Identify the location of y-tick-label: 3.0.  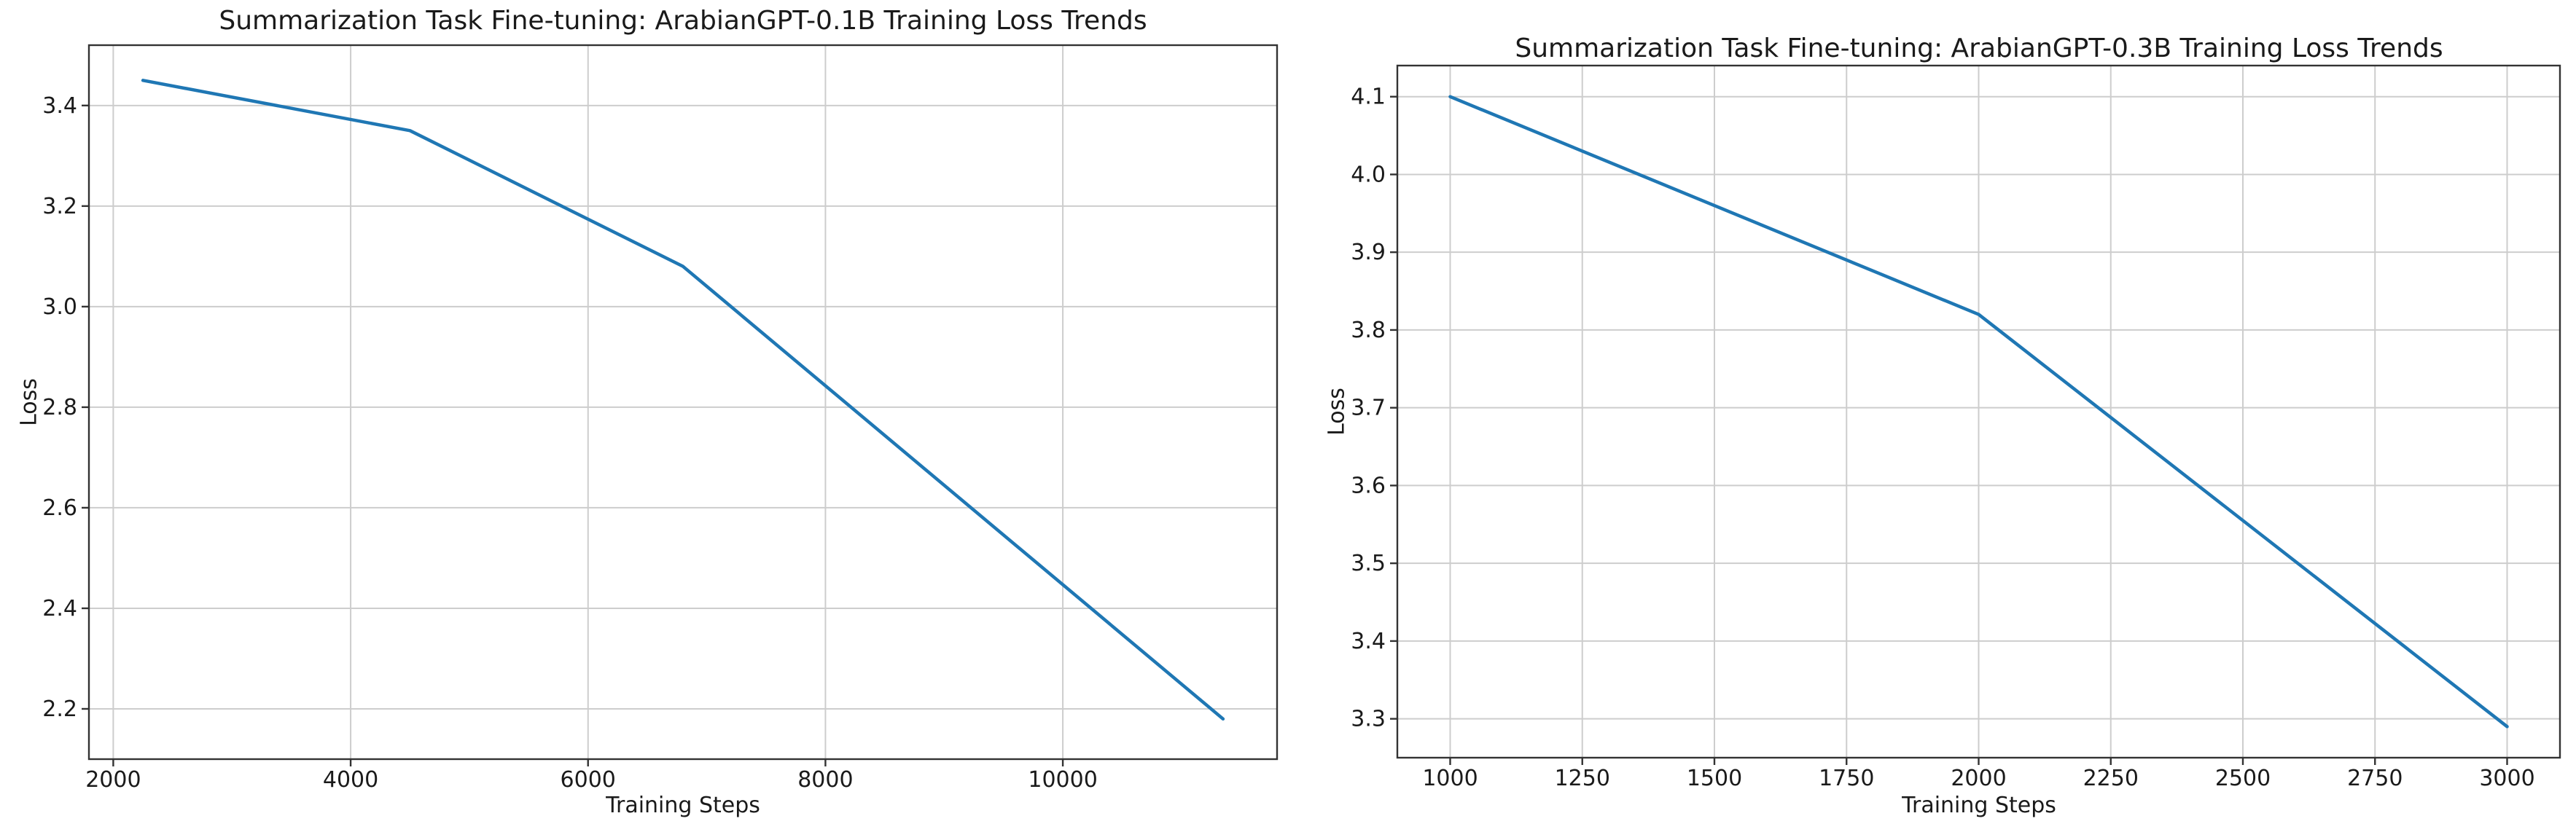
(59, 307).